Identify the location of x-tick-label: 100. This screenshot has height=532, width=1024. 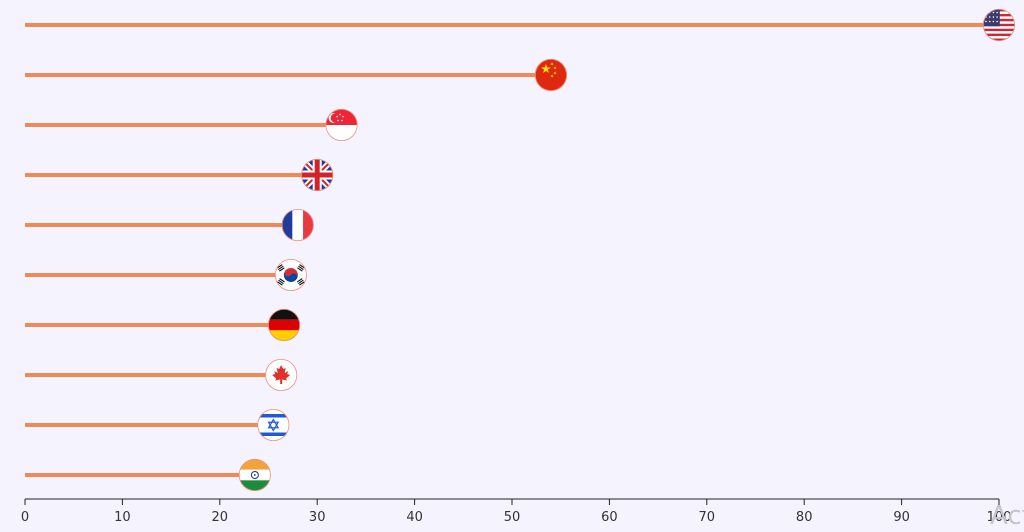
(999, 517).